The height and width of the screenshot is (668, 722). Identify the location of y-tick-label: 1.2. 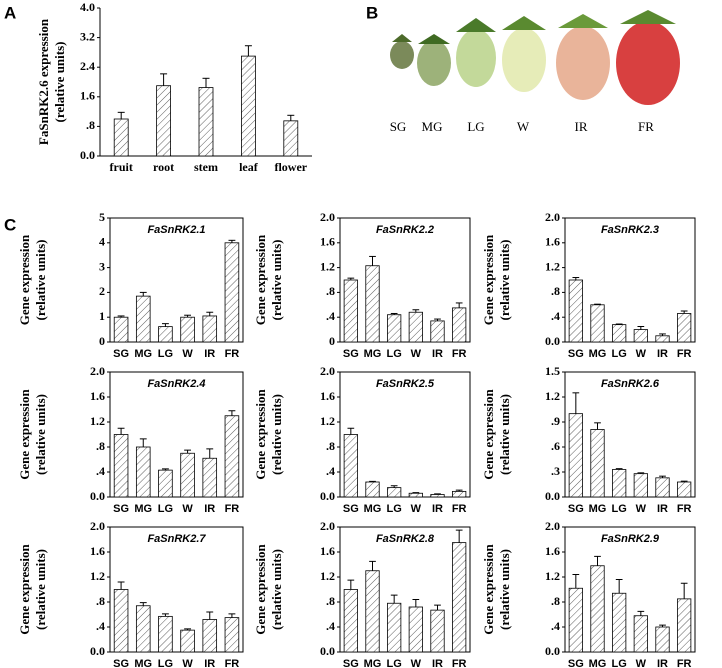
(552, 396).